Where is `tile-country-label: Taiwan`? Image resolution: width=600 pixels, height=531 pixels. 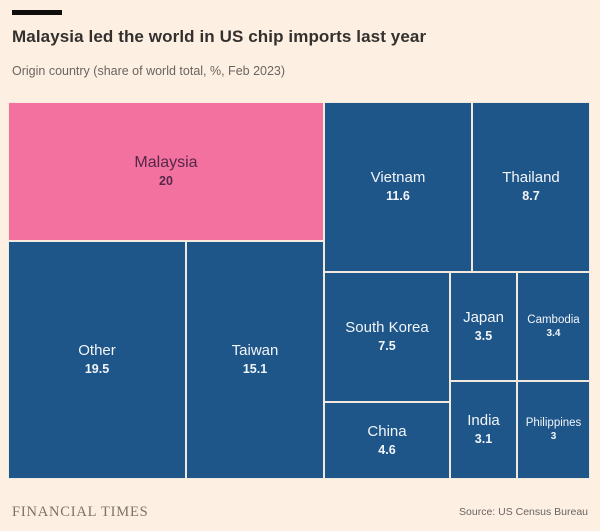
tile-country-label: Taiwan is located at coordinates (255, 351).